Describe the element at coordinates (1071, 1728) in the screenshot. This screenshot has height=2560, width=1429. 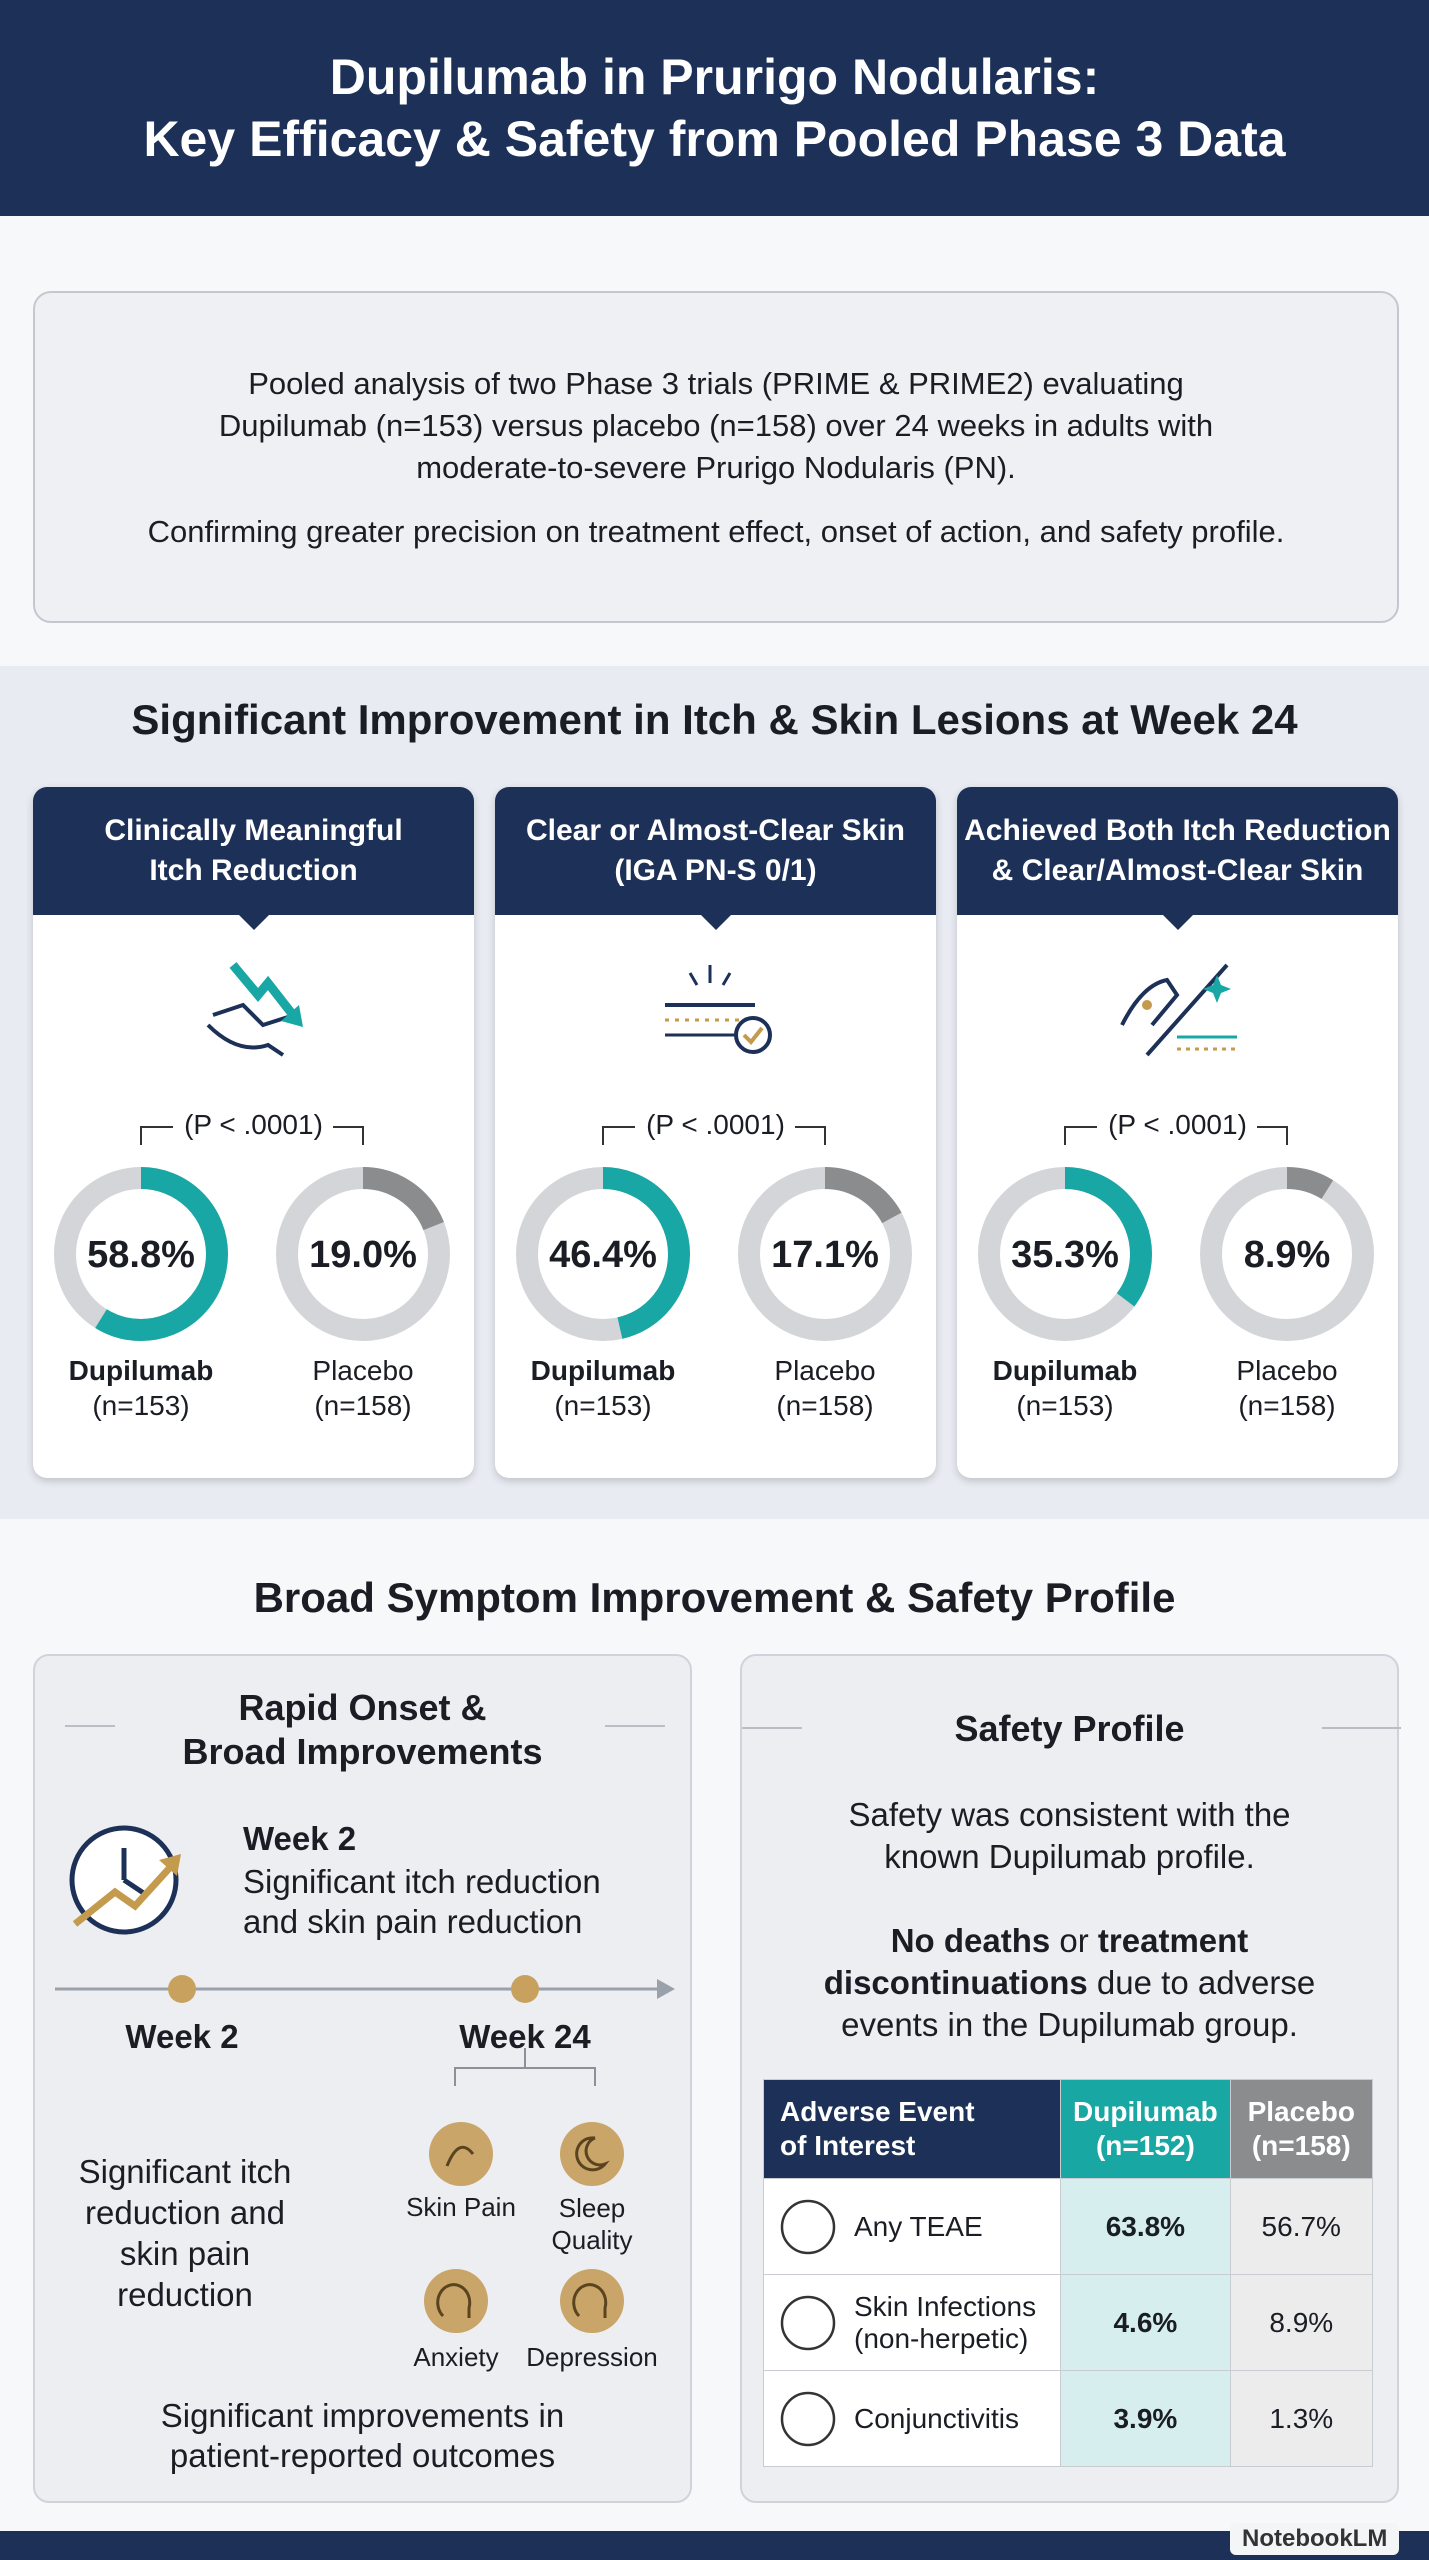
I see `safety-decor` at that location.